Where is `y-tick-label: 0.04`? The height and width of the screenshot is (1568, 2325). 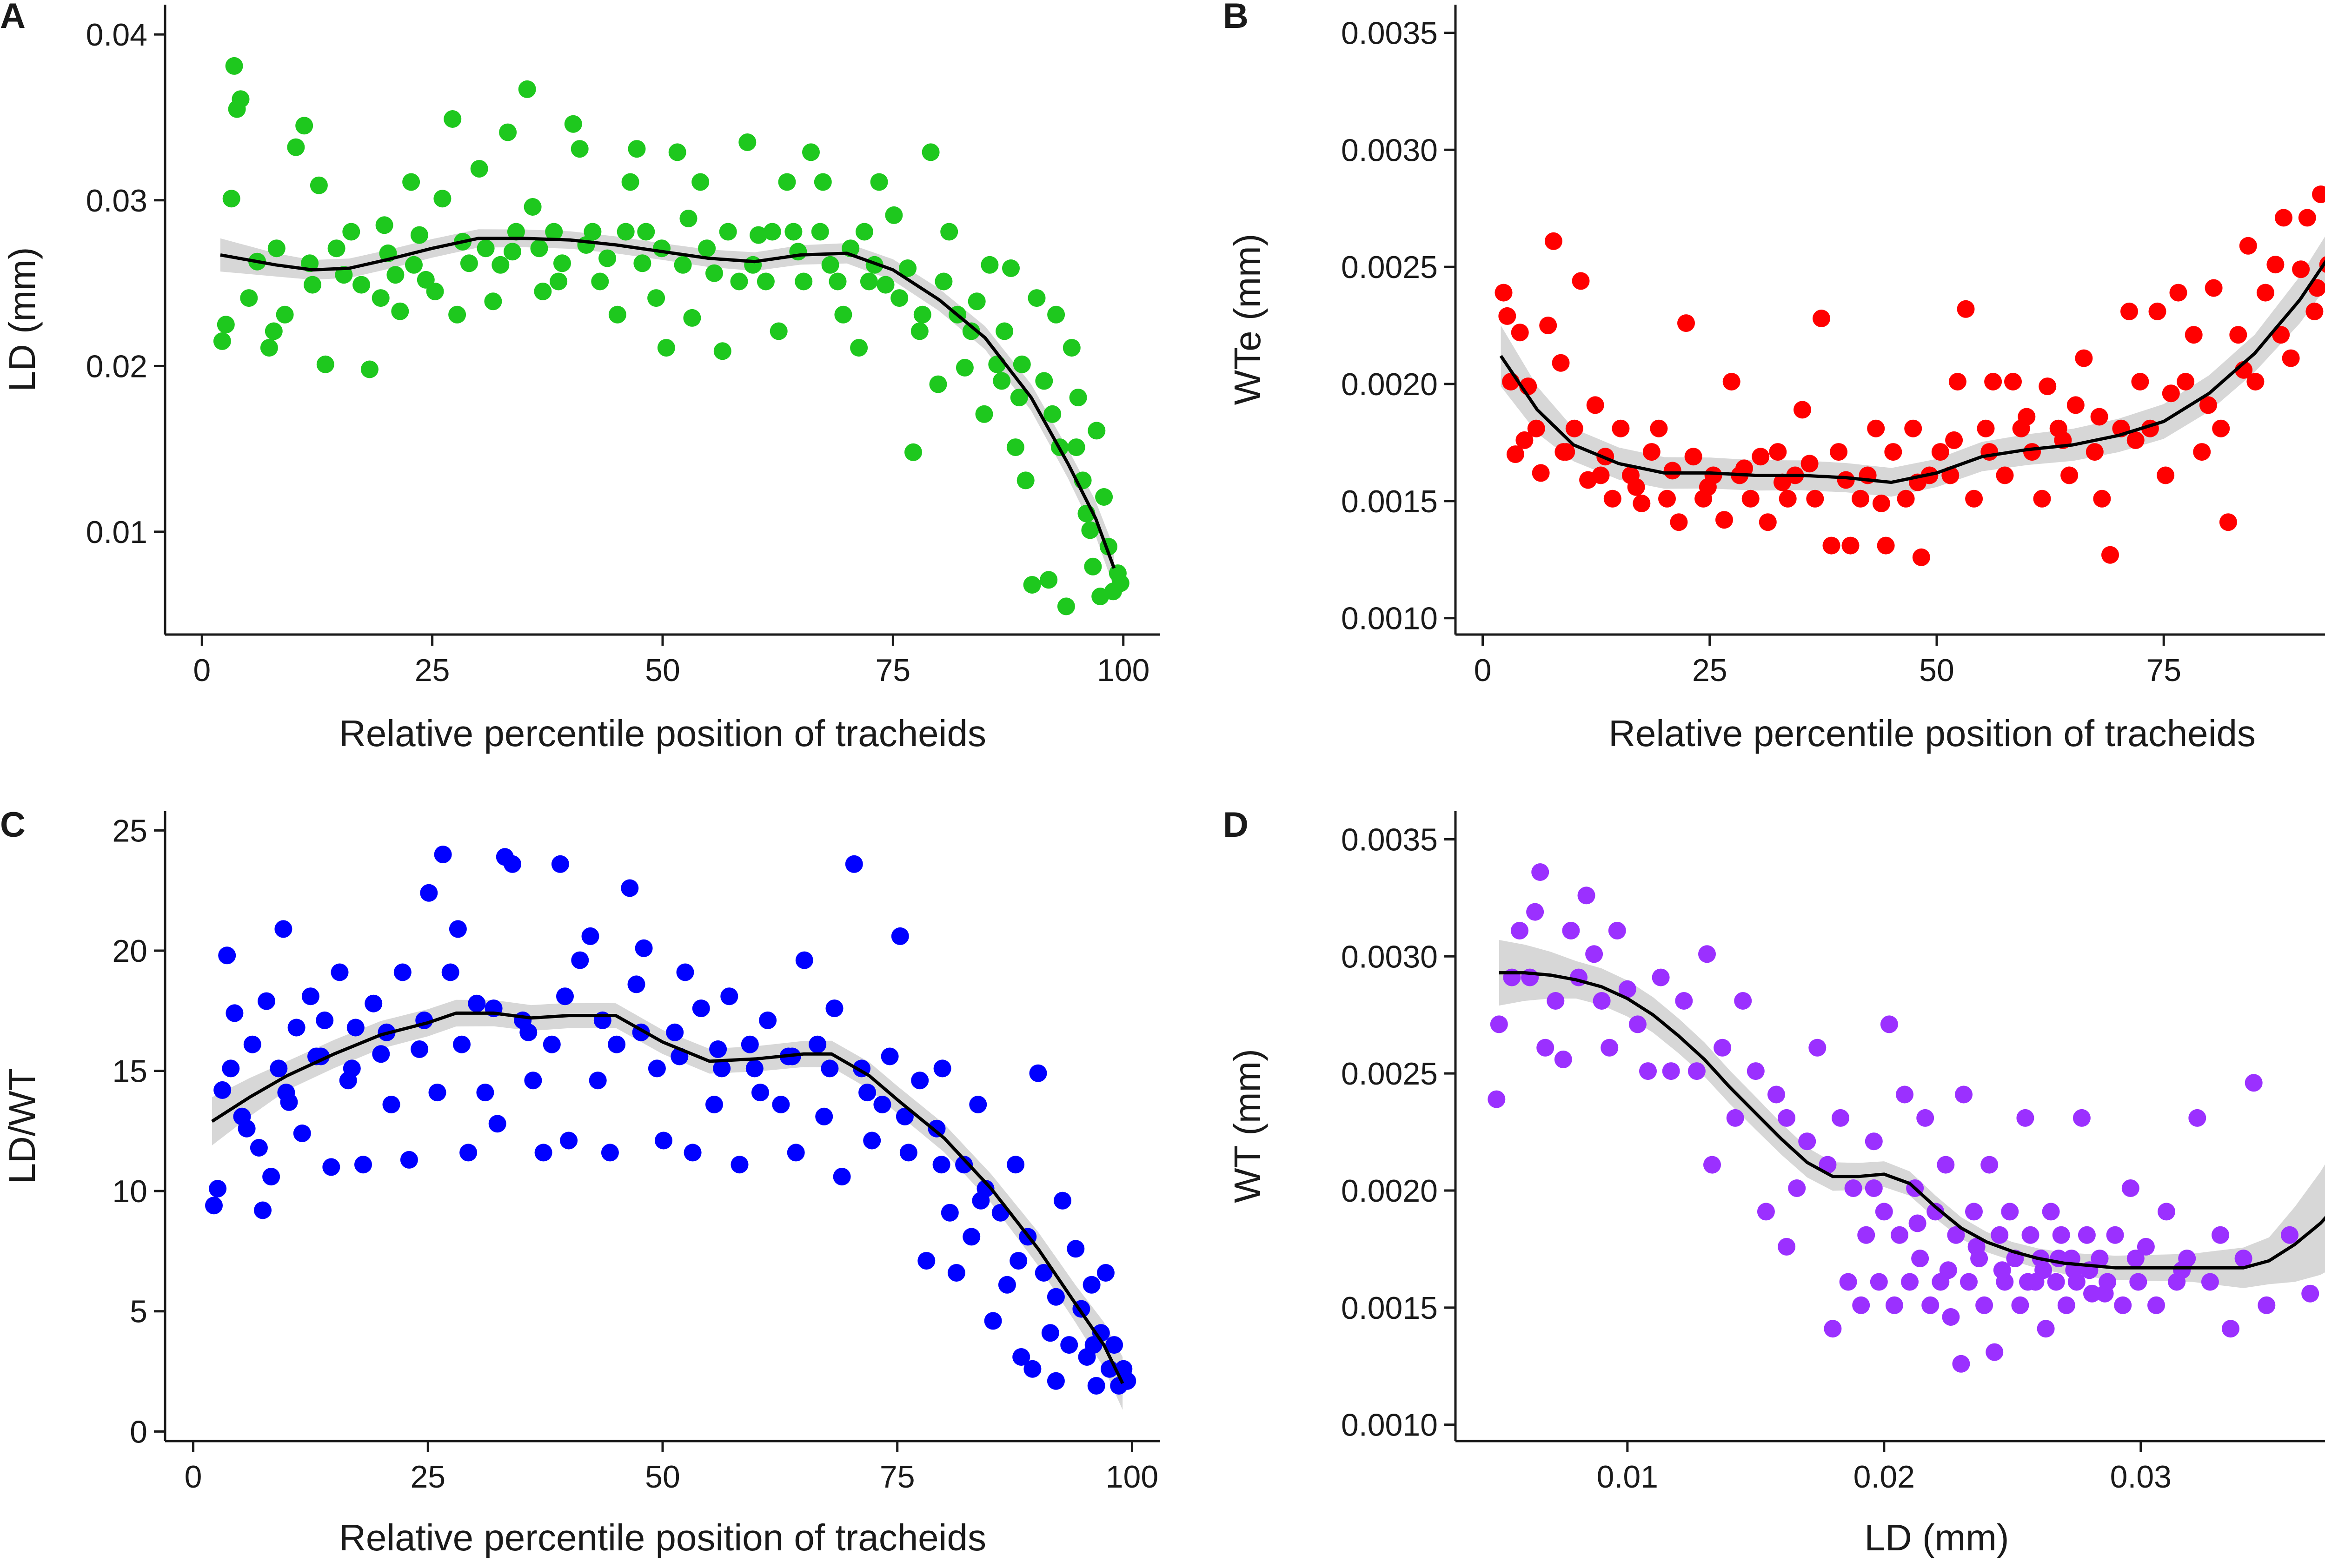 y-tick-label: 0.04 is located at coordinates (116, 35).